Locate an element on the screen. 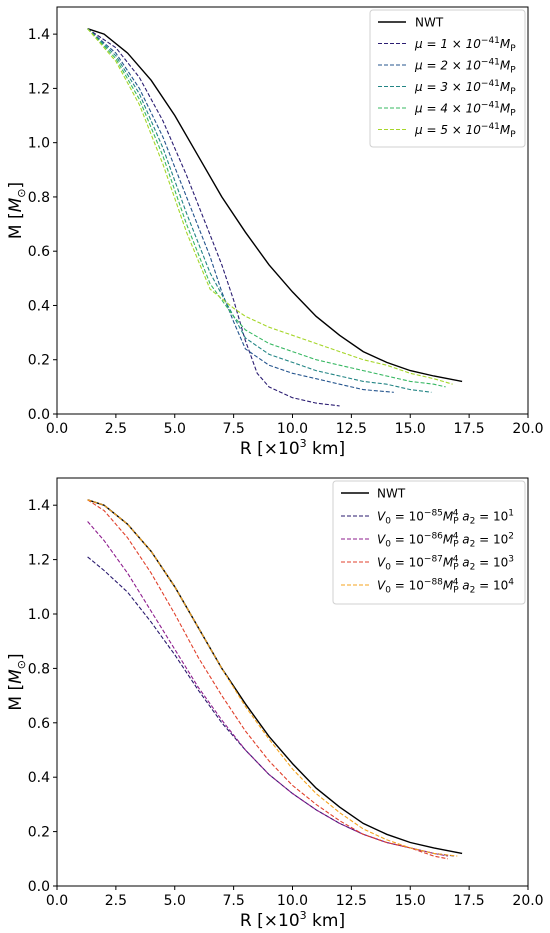 Image resolution: width=550 pixels, height=933 pixels. legend-label: μ = 3 × 10−41MP is located at coordinates (465, 88).